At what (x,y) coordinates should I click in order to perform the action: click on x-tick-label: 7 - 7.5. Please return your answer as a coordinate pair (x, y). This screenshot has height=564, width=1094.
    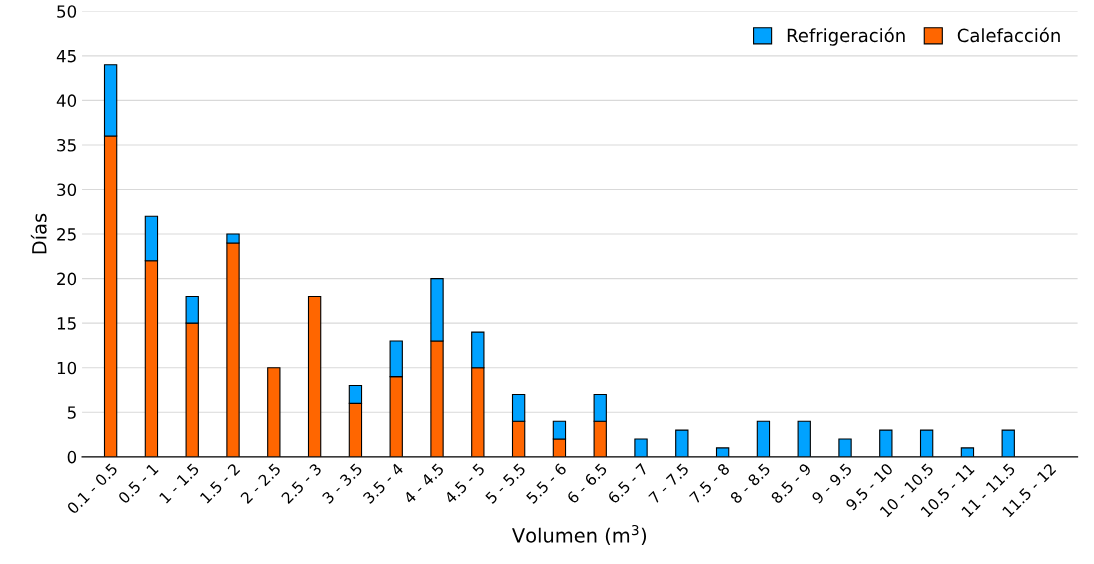
    Looking at the image, I should click on (669, 483).